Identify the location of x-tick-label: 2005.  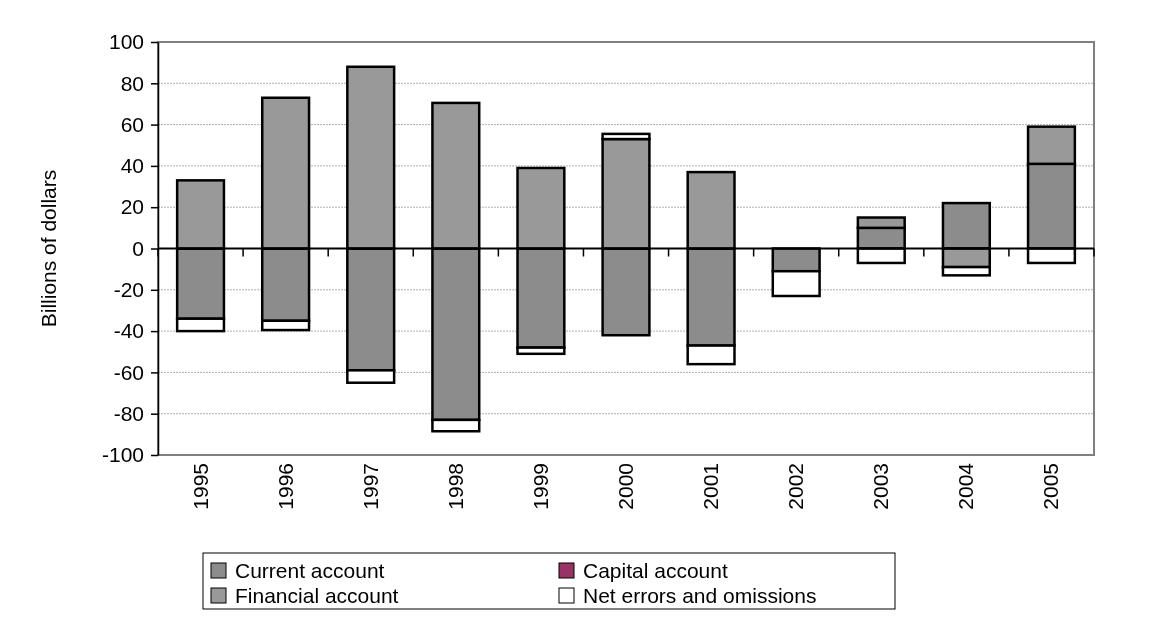
(1051, 486).